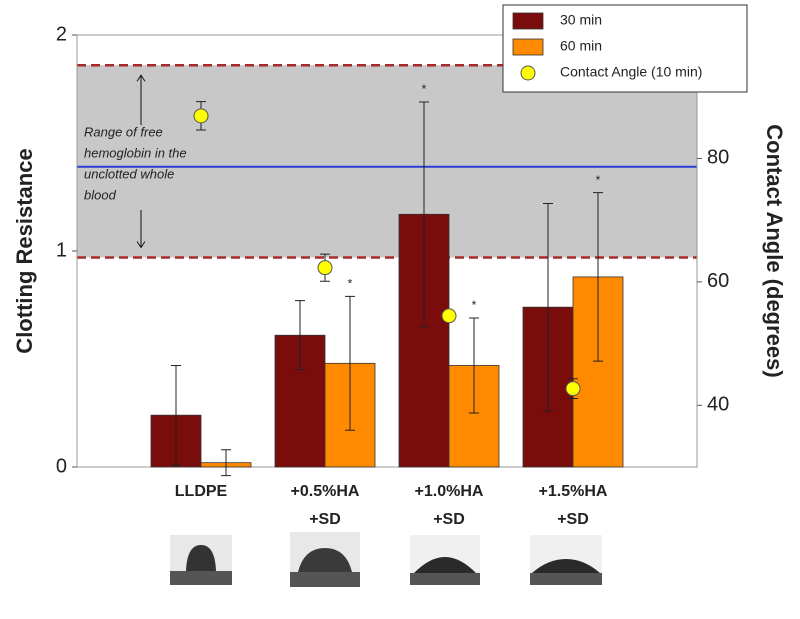 This screenshot has height=619, width=800. What do you see at coordinates (625, 48) in the screenshot?
I see `legend-box` at bounding box center [625, 48].